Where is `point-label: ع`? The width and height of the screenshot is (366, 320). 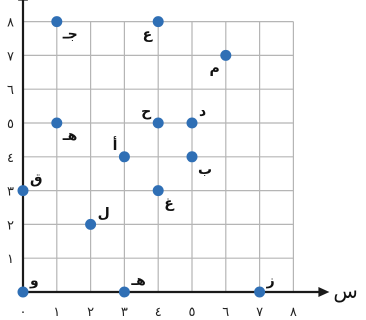
point-label: ع is located at coordinates (148, 35).